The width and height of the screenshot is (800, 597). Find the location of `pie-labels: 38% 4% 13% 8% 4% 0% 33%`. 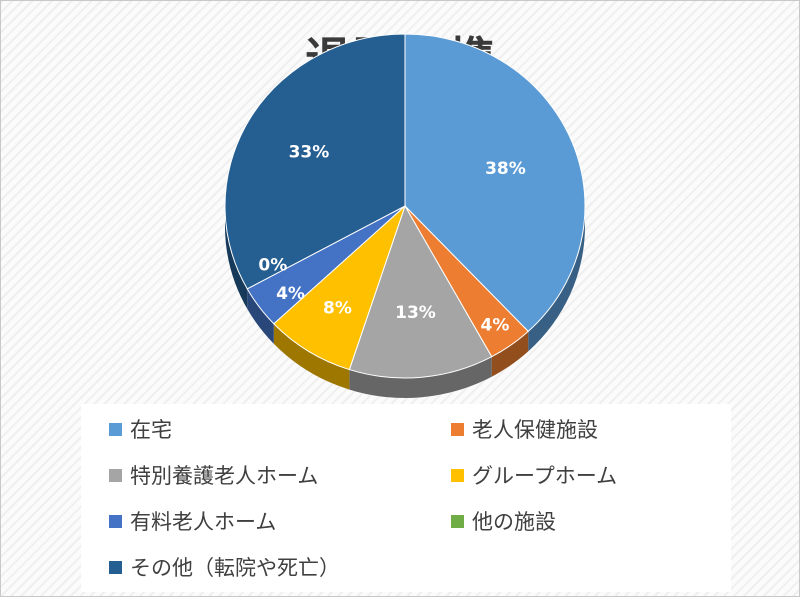

pie-labels: 38% 4% 13% 8% 4% 0% 33% is located at coordinates (391, 239).